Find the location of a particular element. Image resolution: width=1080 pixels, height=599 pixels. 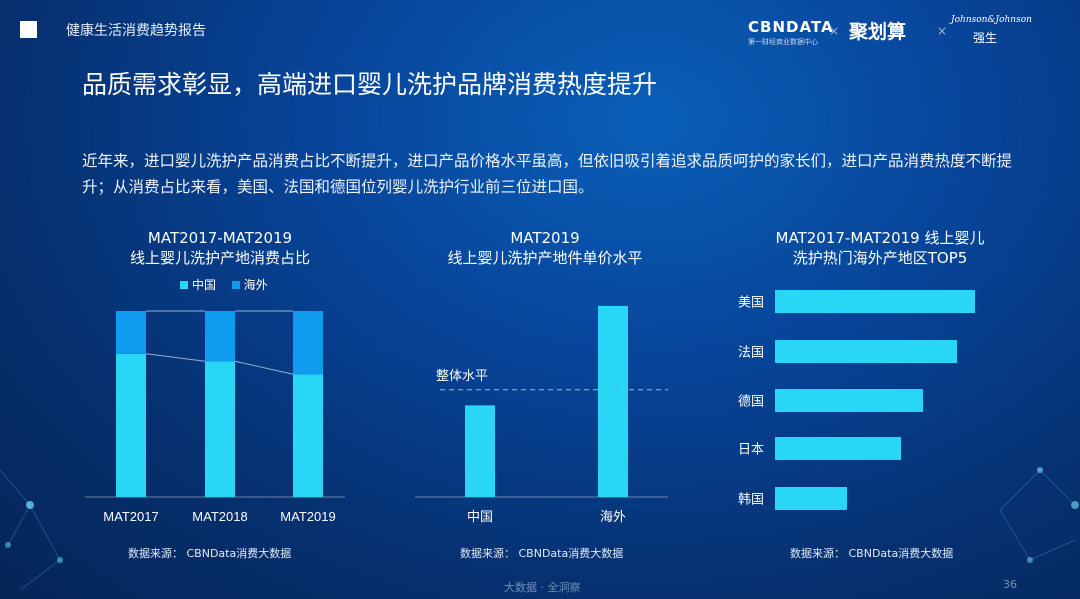

chart3-title: MAT2017-MAT2019 线上婴儿 洗护热门海外产地区TOP5 is located at coordinates (880, 248).